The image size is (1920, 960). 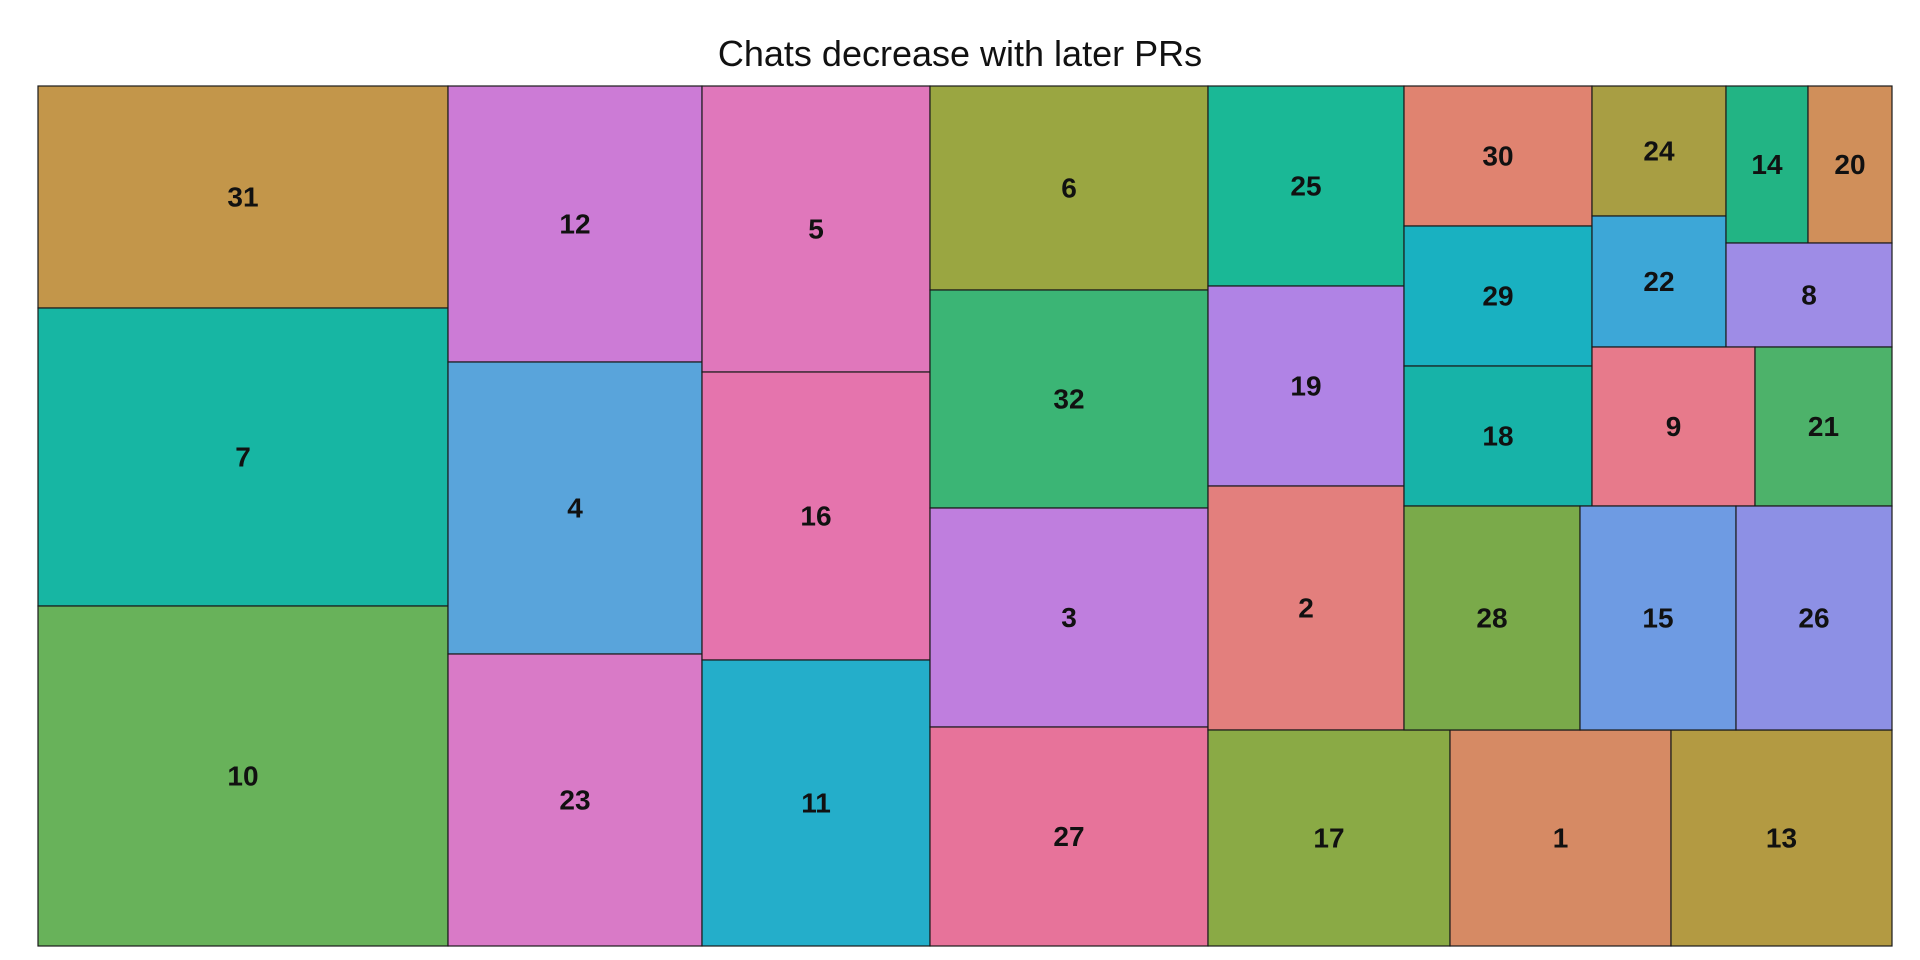 I want to click on treemap-tile: 9, so click(x=1673, y=426).